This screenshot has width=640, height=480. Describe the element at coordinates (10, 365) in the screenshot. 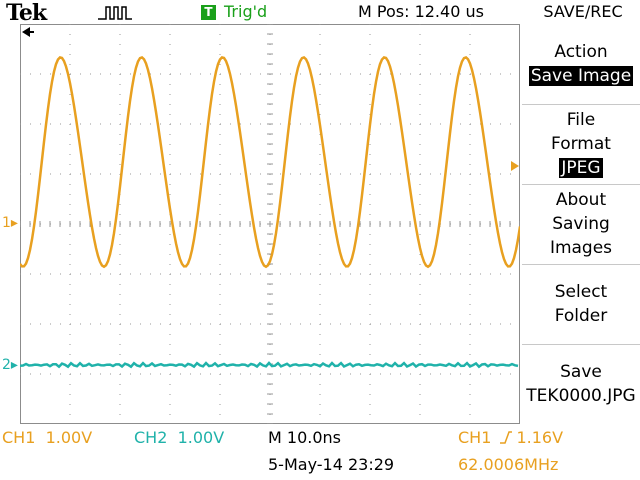

I see `ch2-ground-marker: 2▸` at that location.